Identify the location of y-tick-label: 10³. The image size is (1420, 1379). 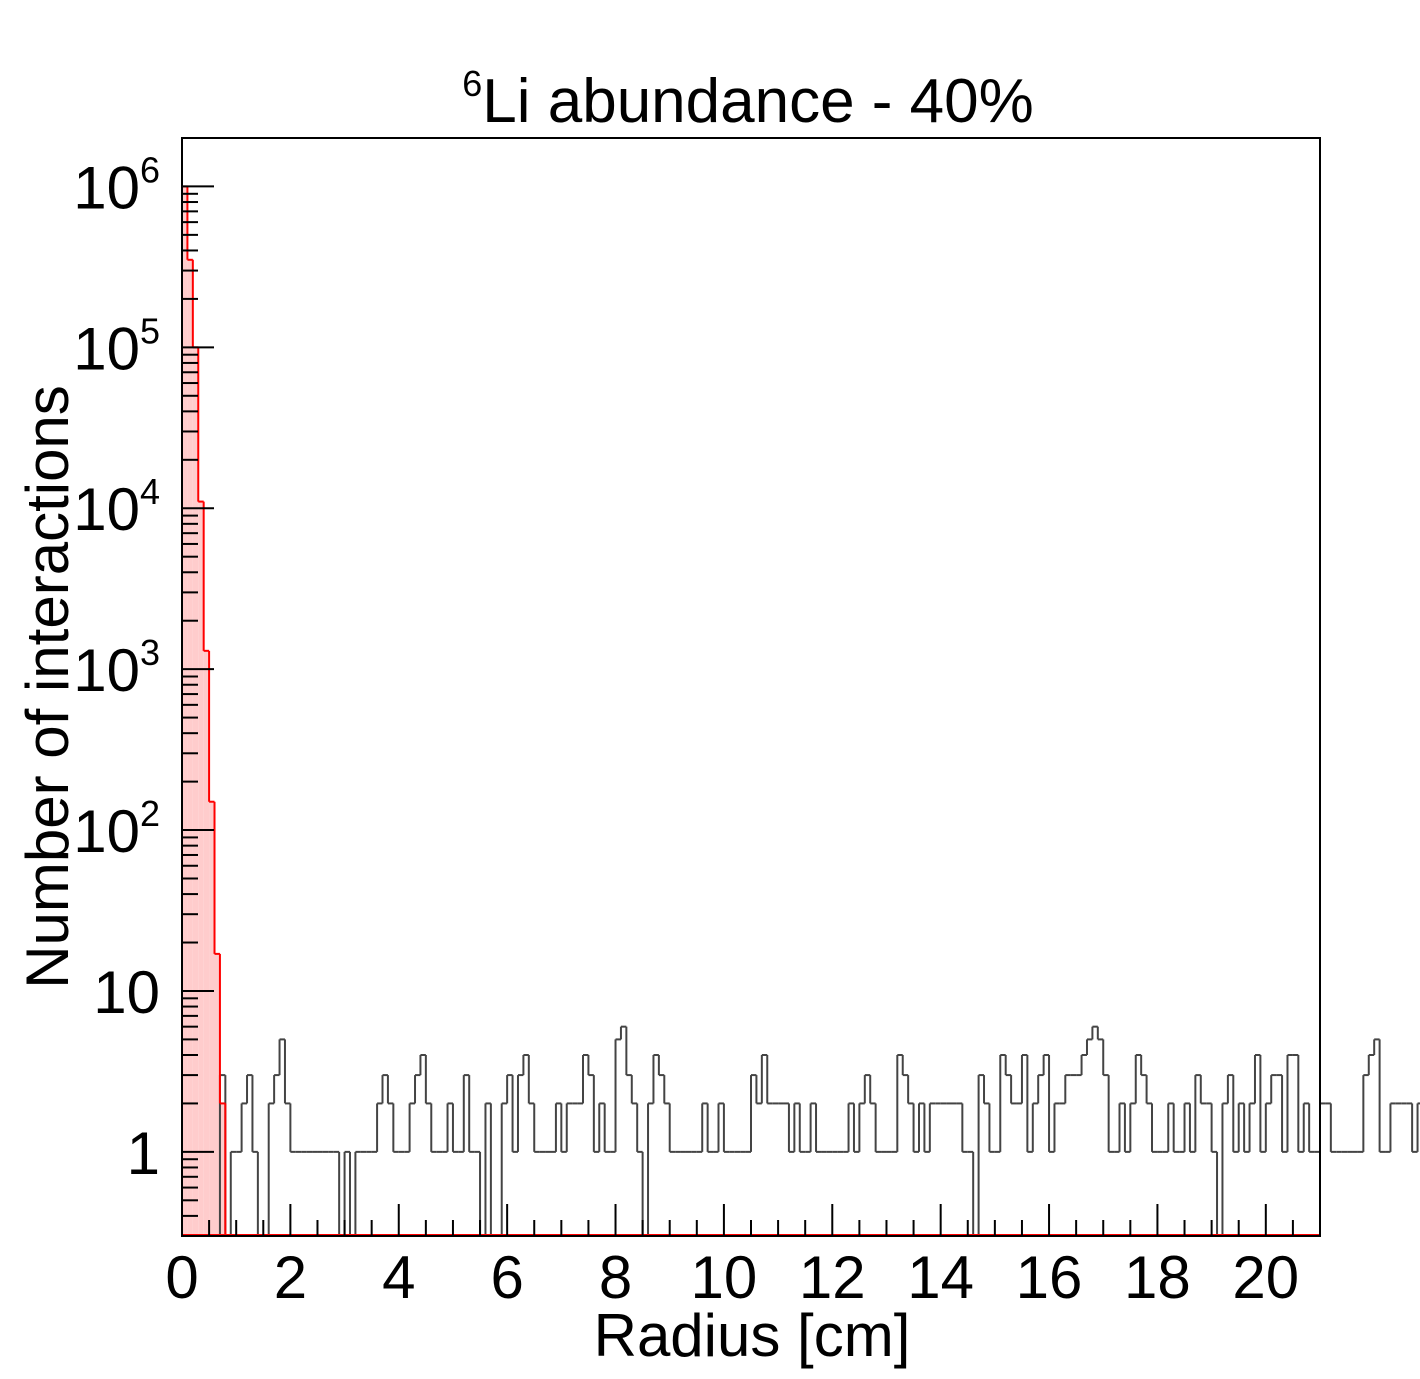
(116, 668).